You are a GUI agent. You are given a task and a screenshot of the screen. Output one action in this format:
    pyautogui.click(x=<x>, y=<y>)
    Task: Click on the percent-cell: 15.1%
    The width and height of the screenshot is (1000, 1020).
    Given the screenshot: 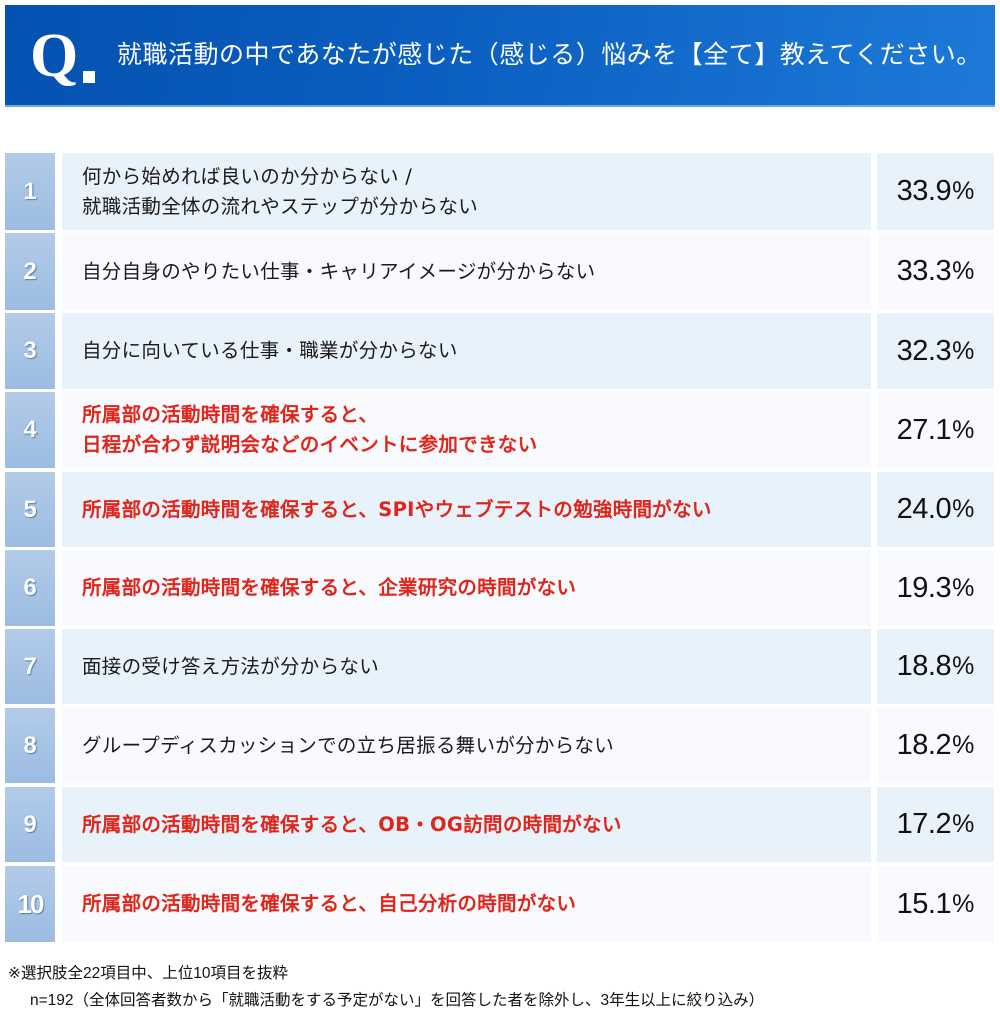 What is the action you would take?
    pyautogui.click(x=935, y=904)
    